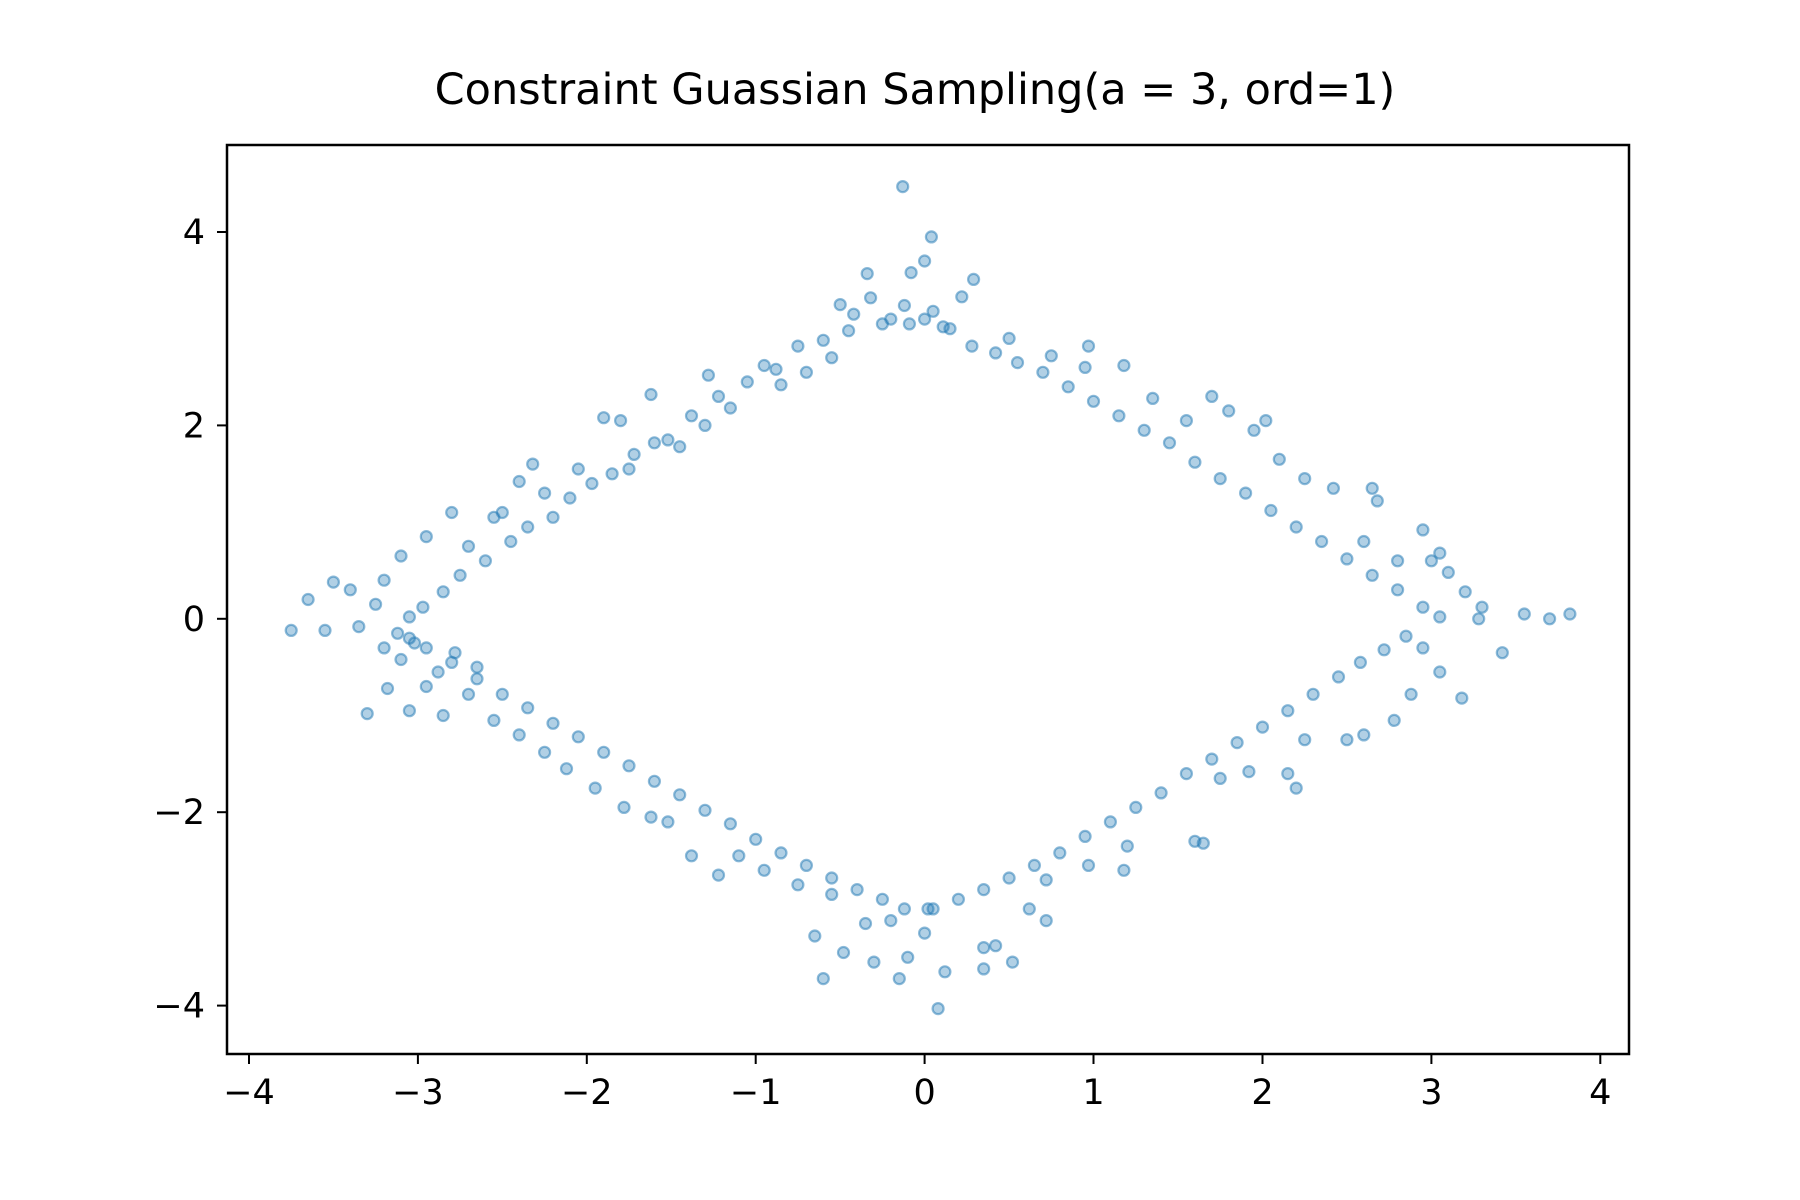  What do you see at coordinates (249, 1093) in the screenshot?
I see `x-tick-label: −4` at bounding box center [249, 1093].